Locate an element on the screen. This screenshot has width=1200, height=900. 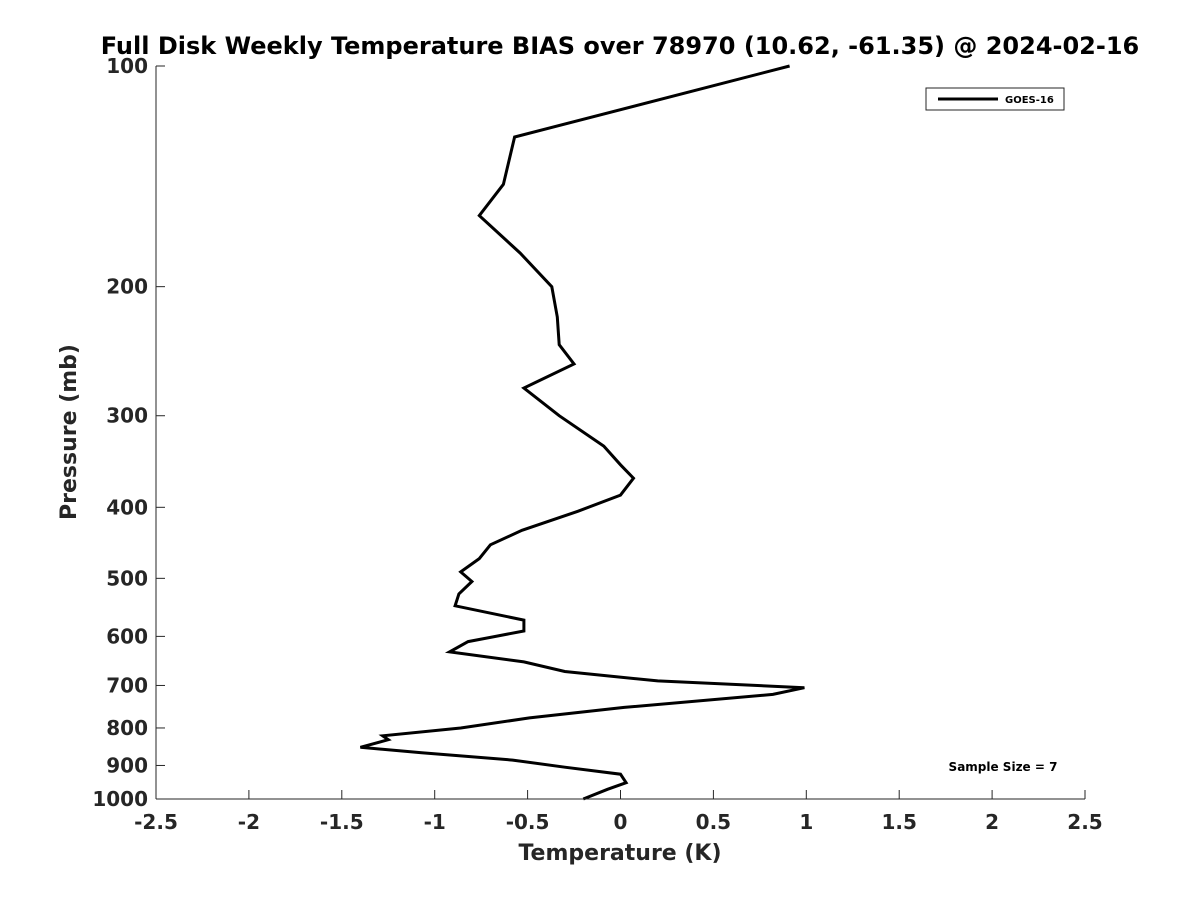
y-tick-label: 600 is located at coordinates (127, 636).